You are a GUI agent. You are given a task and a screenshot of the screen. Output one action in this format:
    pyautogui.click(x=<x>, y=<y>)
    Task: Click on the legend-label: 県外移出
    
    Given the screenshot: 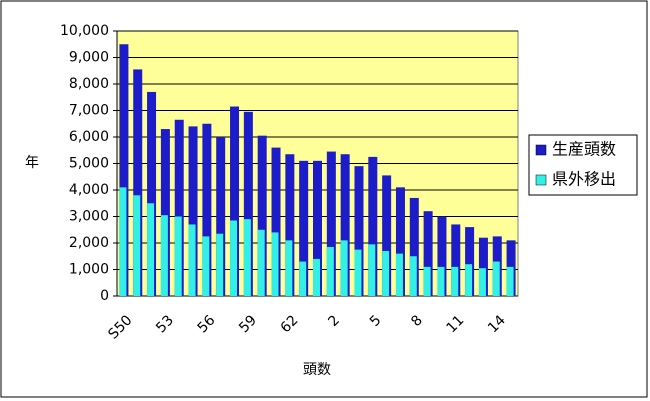 What is the action you would take?
    pyautogui.click(x=584, y=179)
    